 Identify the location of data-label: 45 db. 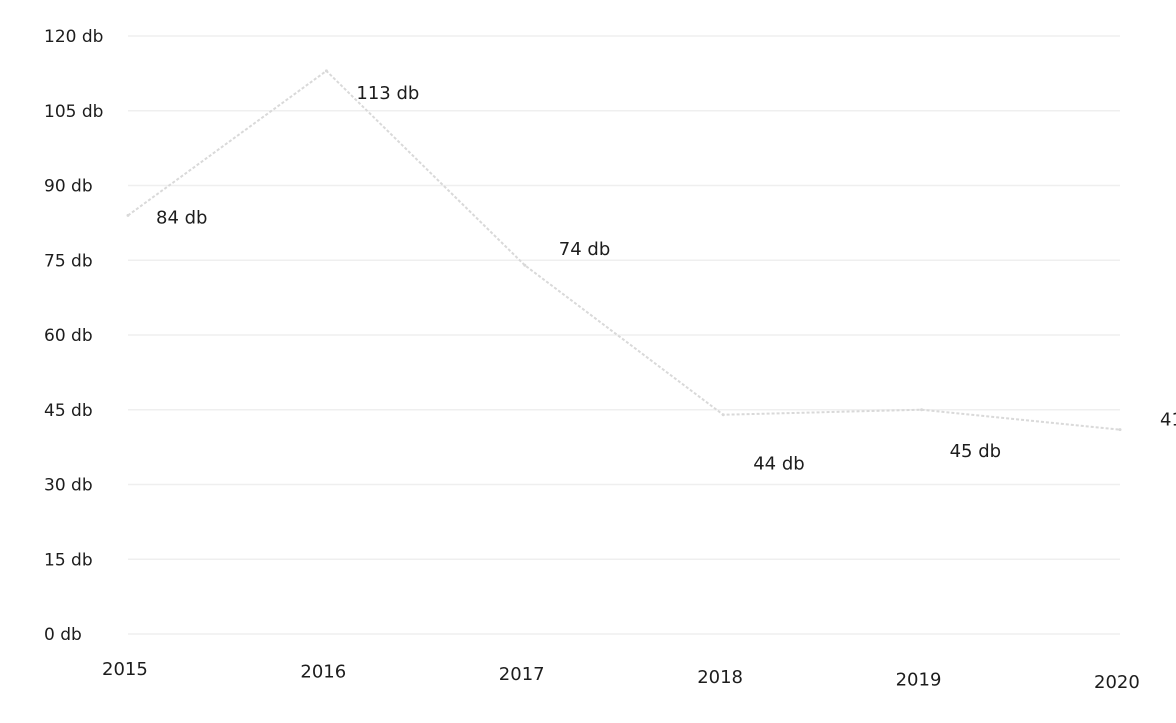
(975, 451).